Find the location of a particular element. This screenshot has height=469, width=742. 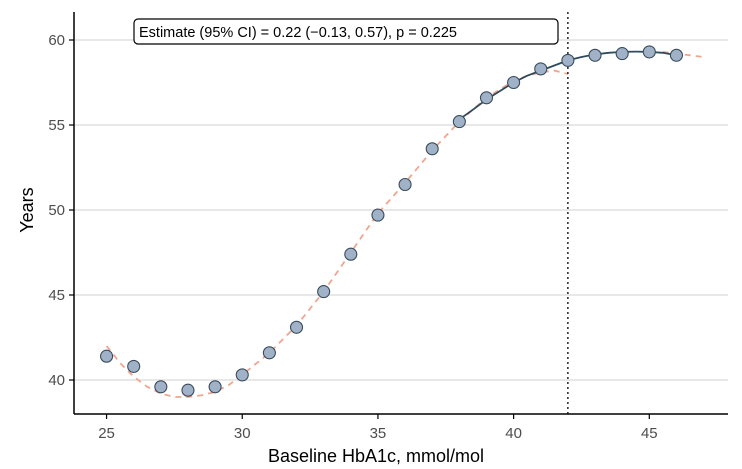

x-tick-label: 25 is located at coordinates (106, 433).